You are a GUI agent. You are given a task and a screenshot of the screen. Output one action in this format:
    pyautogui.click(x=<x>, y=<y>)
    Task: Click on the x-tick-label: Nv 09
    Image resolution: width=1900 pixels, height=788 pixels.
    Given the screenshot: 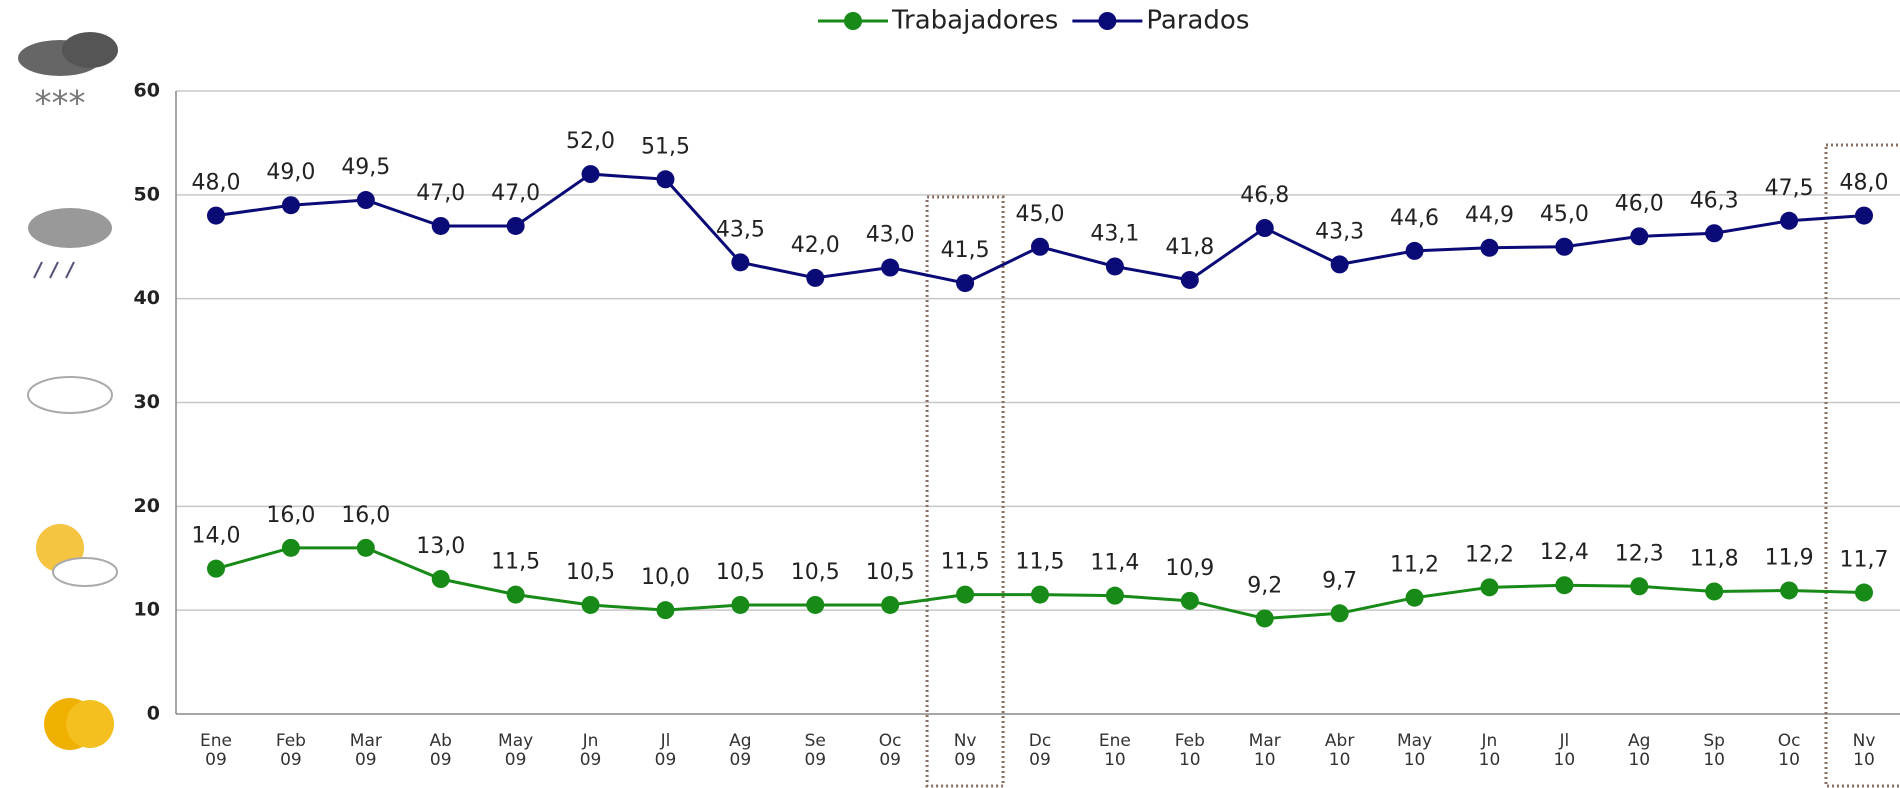 What is the action you would take?
    pyautogui.click(x=965, y=750)
    